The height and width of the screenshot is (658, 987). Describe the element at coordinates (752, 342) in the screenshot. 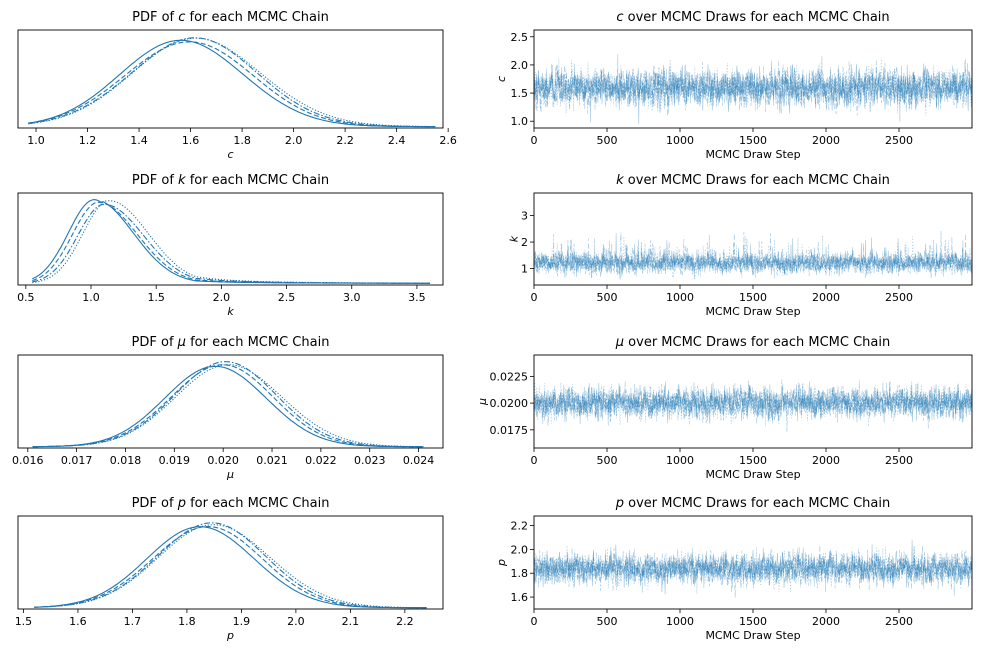

I see `chart-title-trace-mu: μ over MCMC Draws for each MCMC Chain` at that location.